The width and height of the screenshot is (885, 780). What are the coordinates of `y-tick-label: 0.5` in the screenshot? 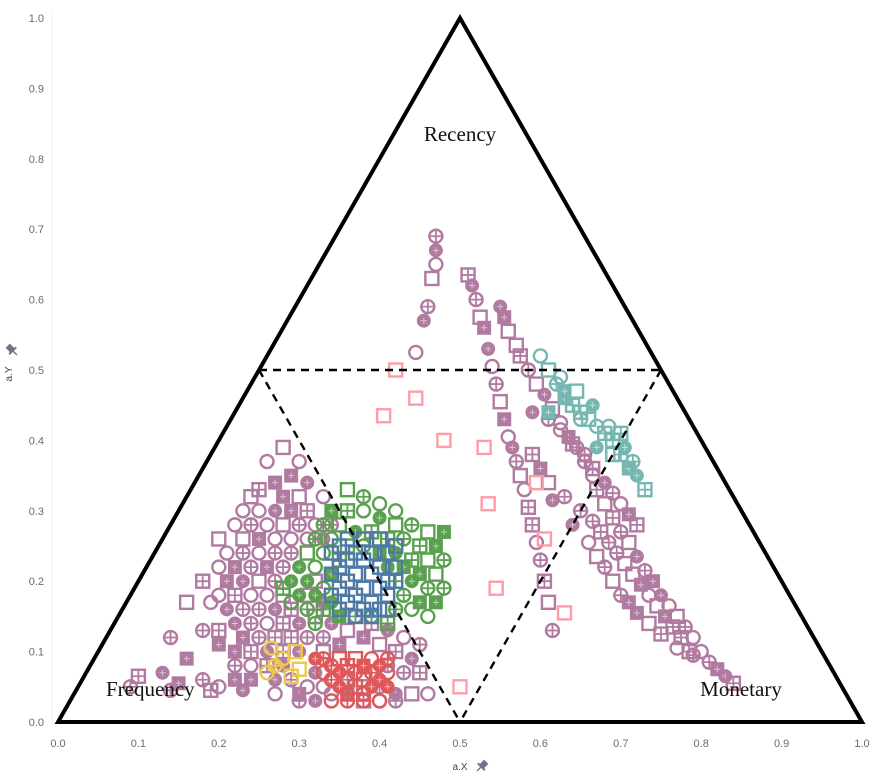 It's located at (36, 371).